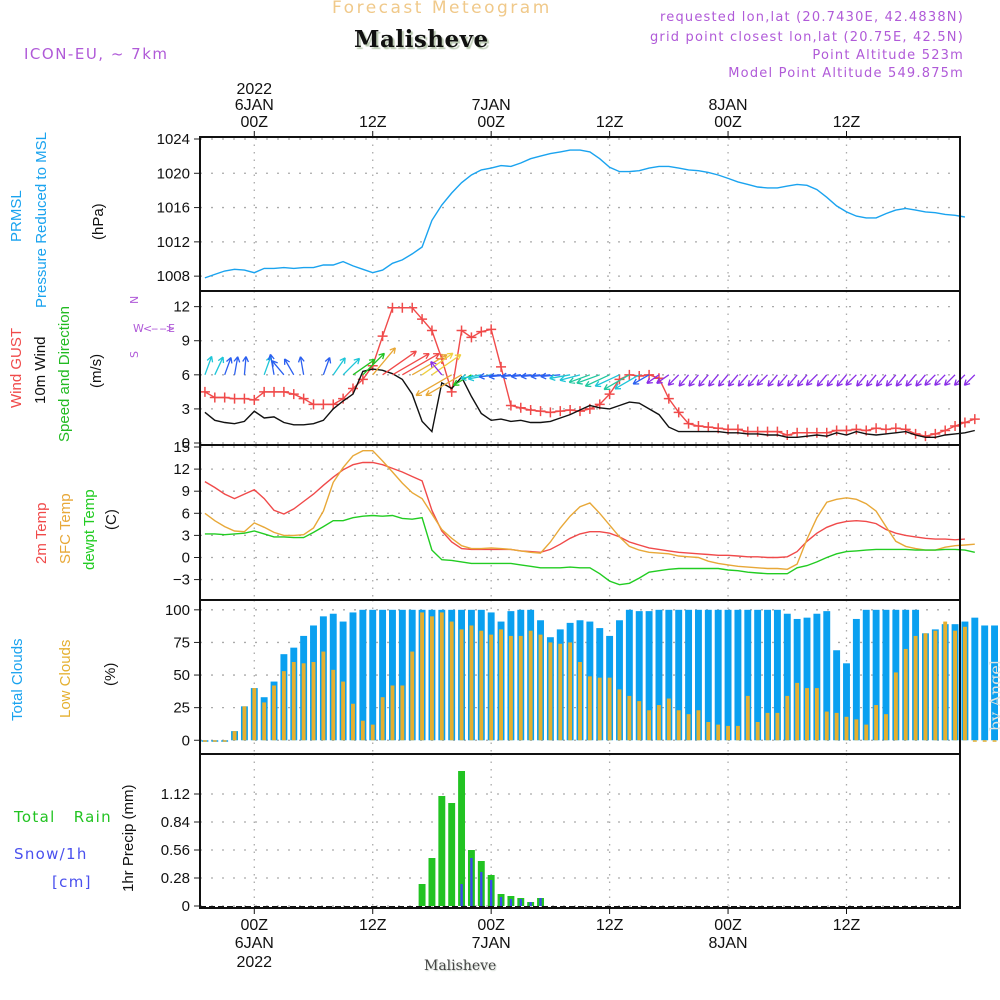  I want to click on y-tick-label: 100, so click(177, 610).